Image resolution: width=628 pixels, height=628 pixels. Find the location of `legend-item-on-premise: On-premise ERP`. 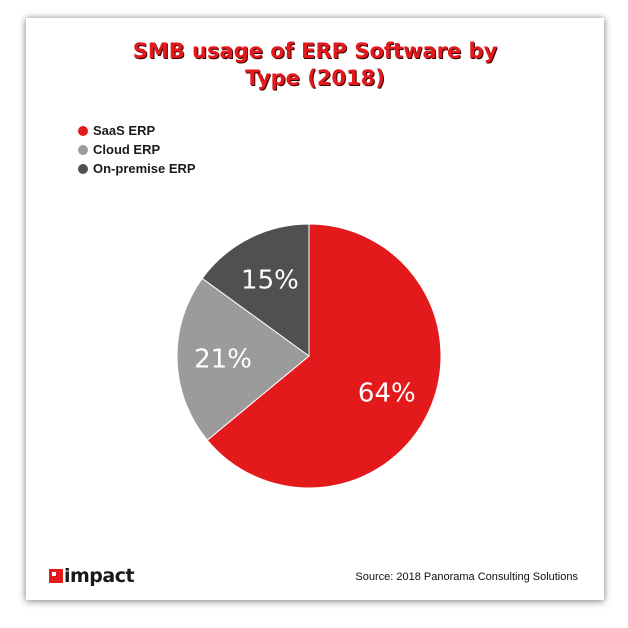

legend-item-on-premise: On-premise ERP is located at coordinates (137, 168).